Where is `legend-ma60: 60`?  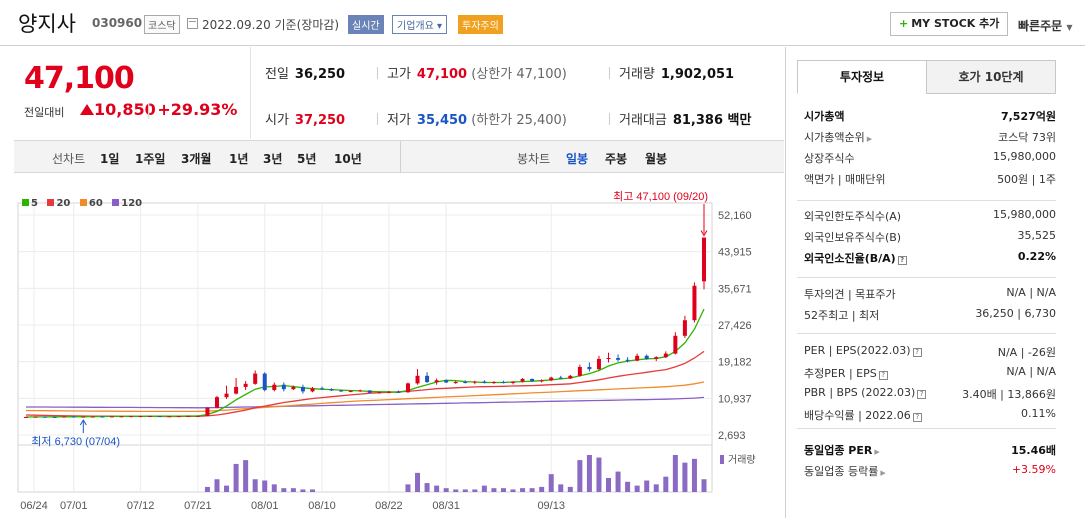 legend-ma60: 60 is located at coordinates (91, 203).